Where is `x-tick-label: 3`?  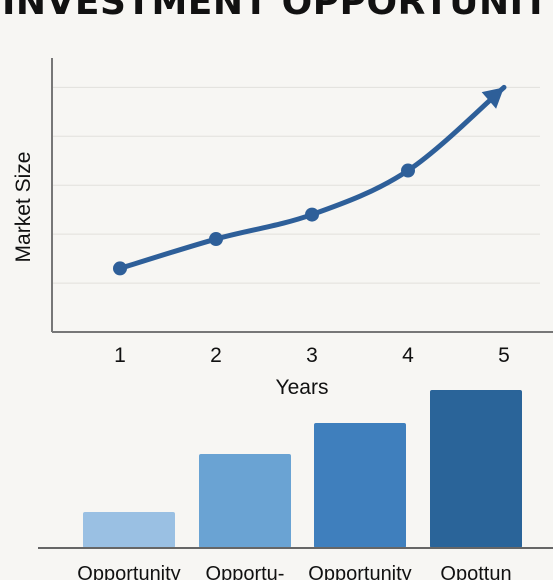
x-tick-label: 3 is located at coordinates (312, 355).